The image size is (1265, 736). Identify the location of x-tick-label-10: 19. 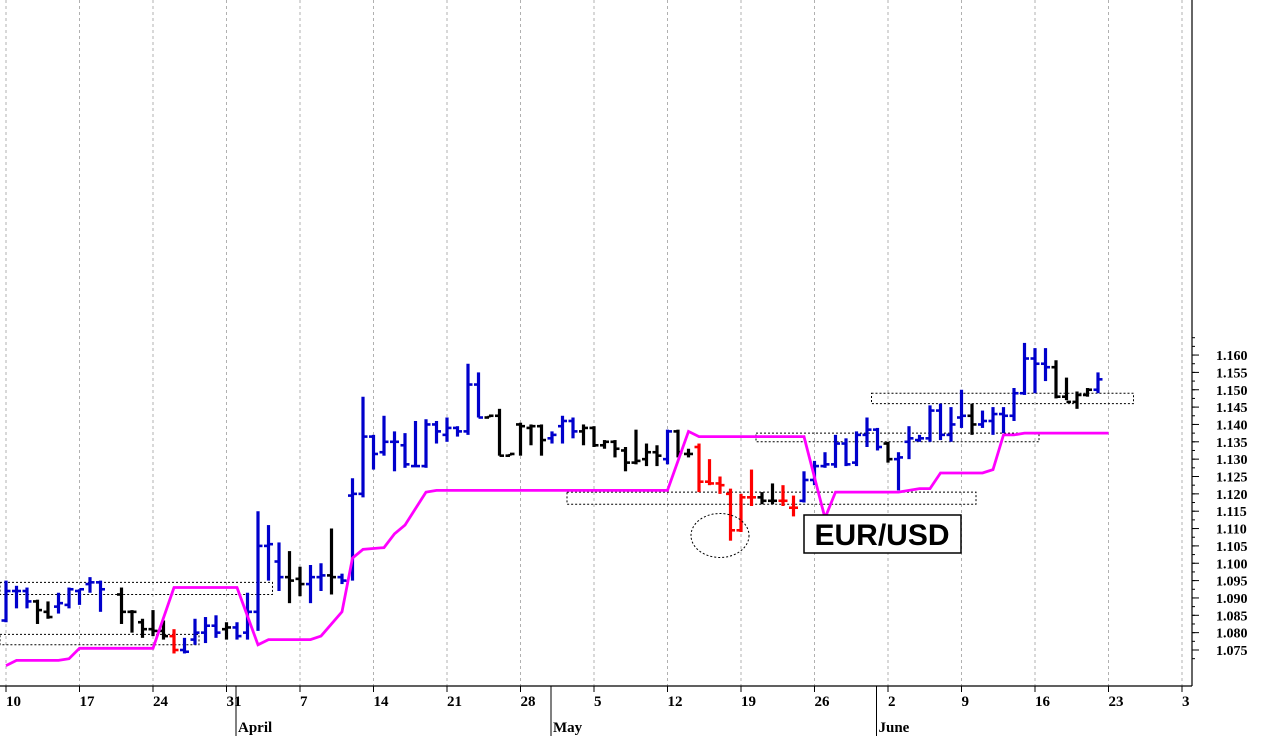
(748, 702).